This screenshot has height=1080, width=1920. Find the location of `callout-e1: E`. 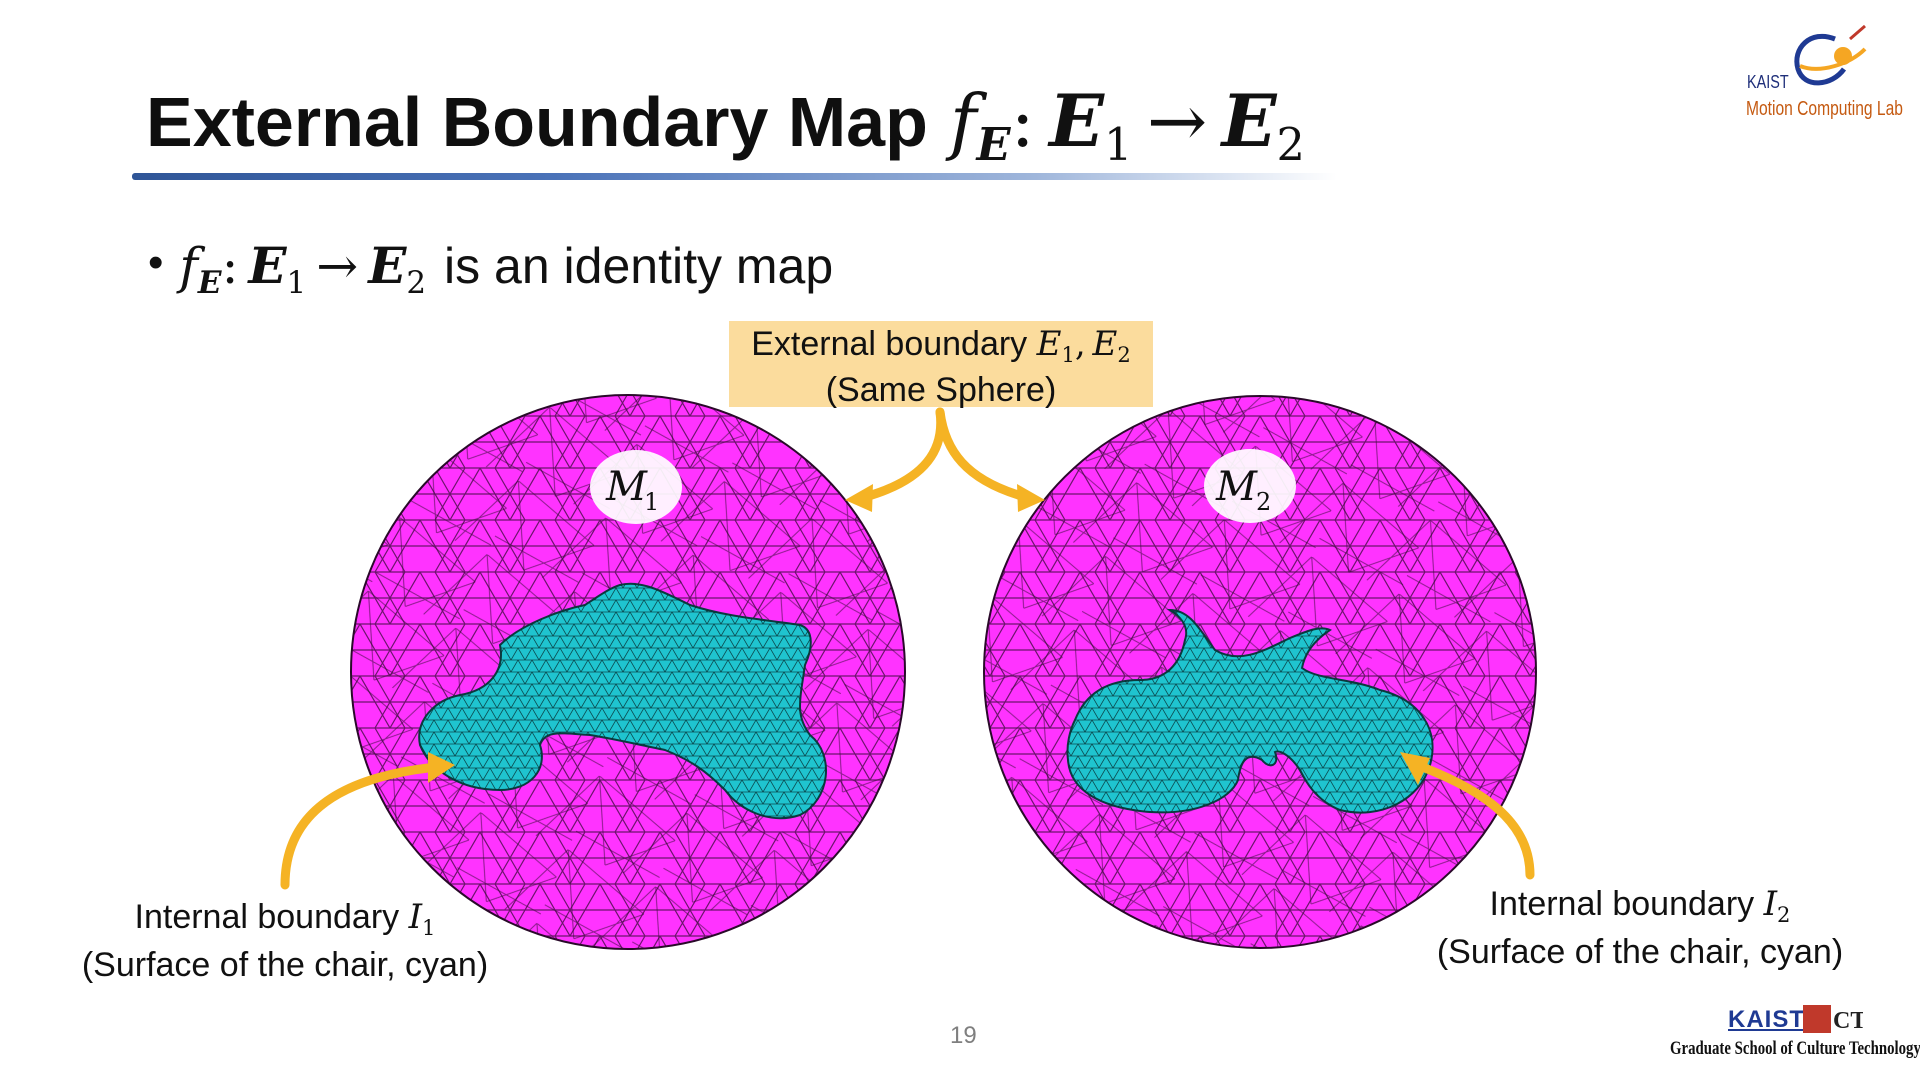

callout-e1: E is located at coordinates (1049, 344).